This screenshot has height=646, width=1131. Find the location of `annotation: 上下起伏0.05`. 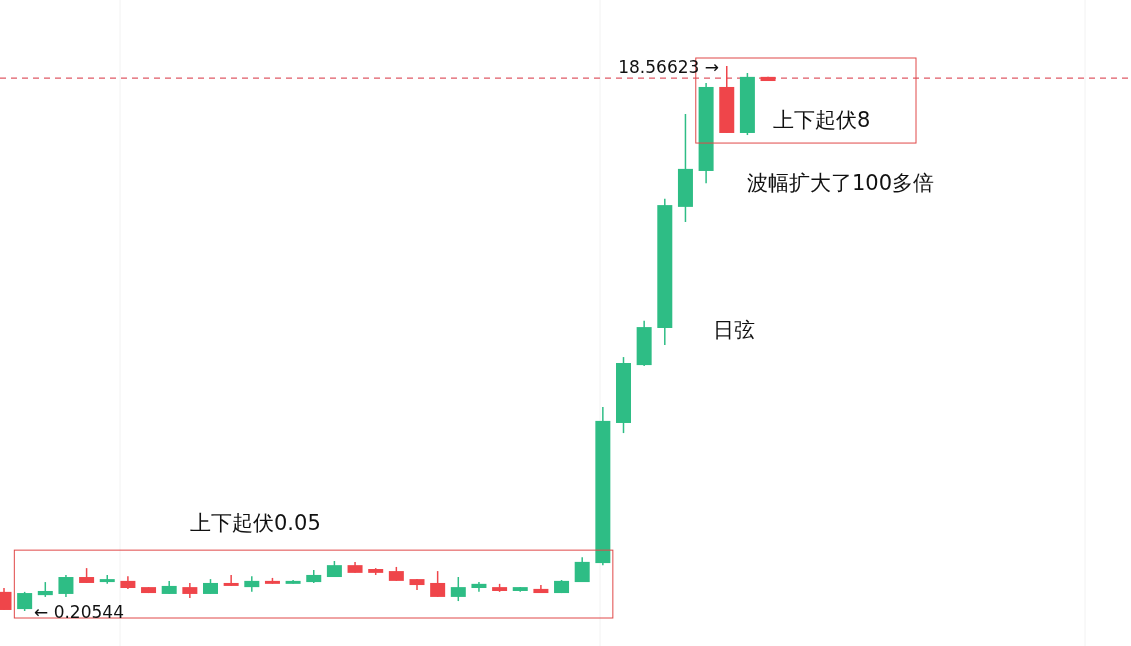

annotation: 上下起伏0.05 is located at coordinates (255, 523).